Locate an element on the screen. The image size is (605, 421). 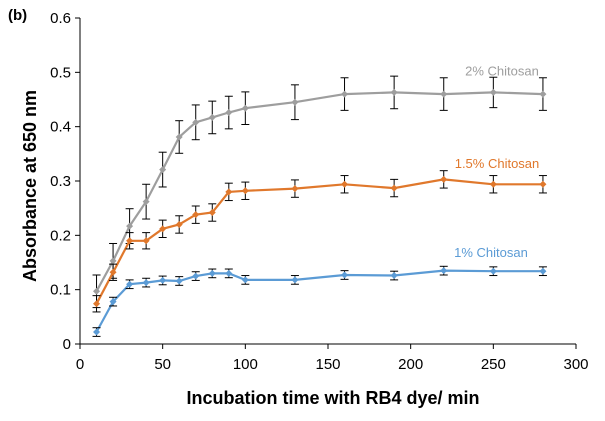
series-line is located at coordinates (319, 301).